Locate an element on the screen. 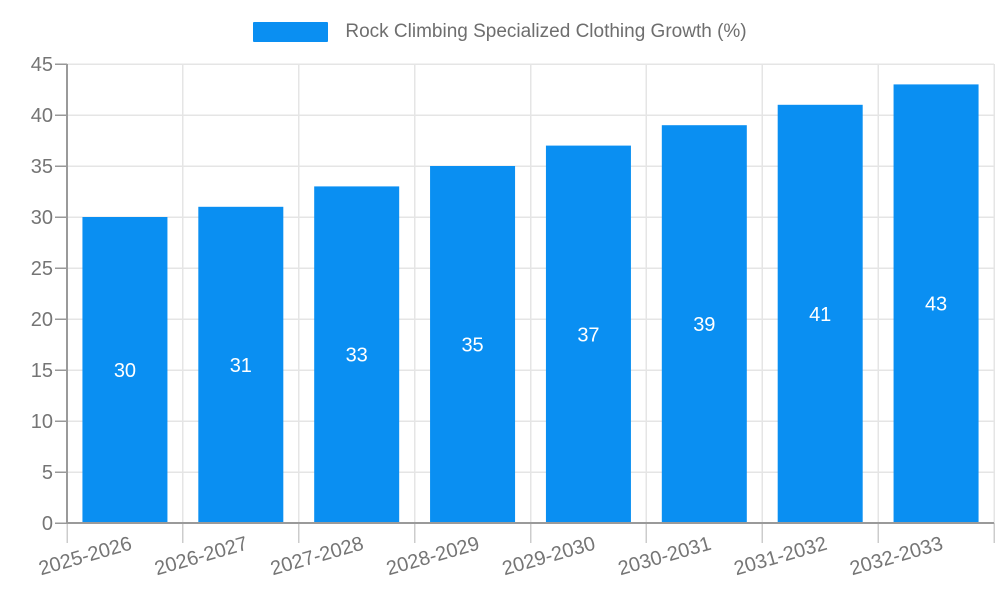  bar-value-label: 35 is located at coordinates (472, 346).